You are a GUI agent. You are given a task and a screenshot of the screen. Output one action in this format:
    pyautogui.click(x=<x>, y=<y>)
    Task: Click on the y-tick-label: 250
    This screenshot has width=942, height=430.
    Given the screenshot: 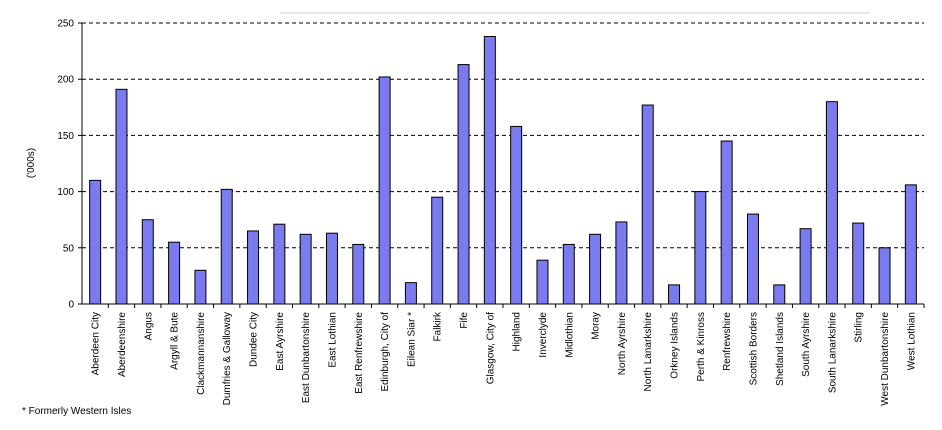 What is the action you would take?
    pyautogui.click(x=65, y=24)
    